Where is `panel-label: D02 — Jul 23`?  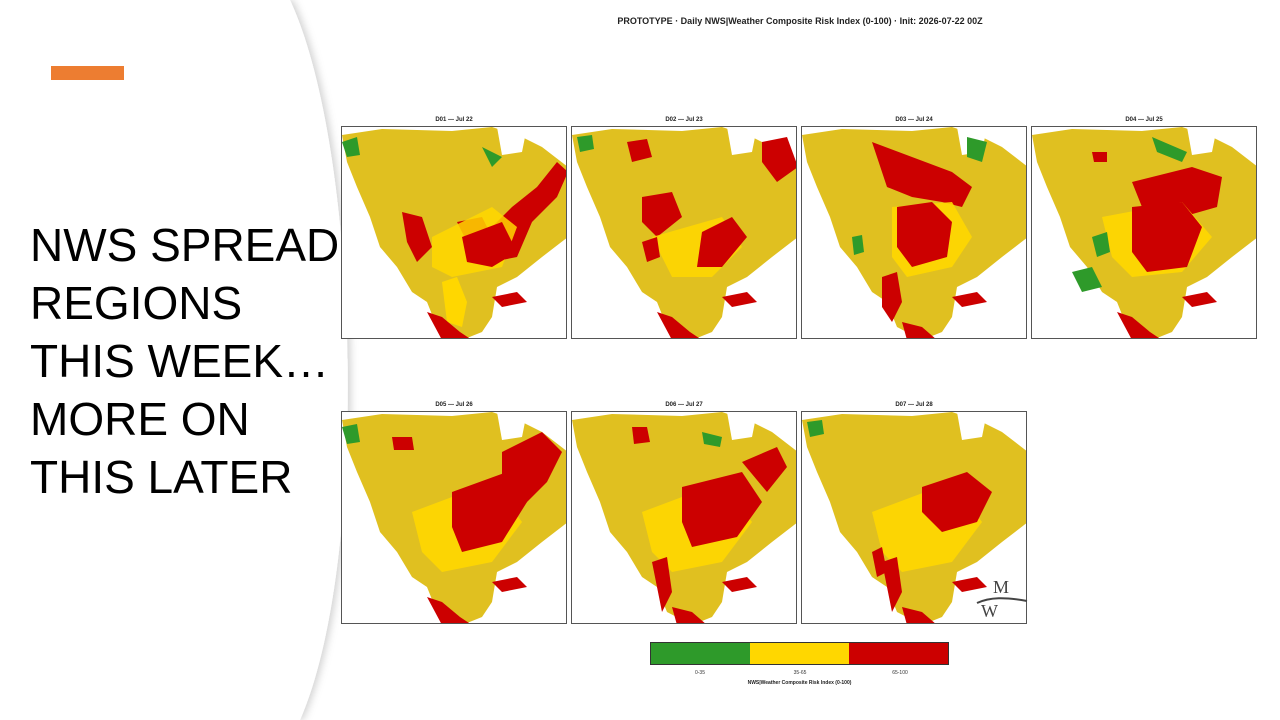
panel-label: D02 — Jul 23 is located at coordinates (684, 120).